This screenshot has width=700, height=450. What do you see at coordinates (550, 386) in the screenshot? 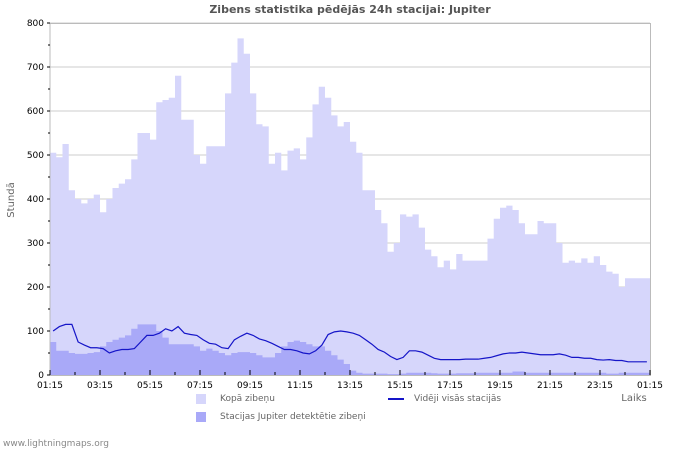
I see `x-tick-label: 21:15` at bounding box center [550, 386].